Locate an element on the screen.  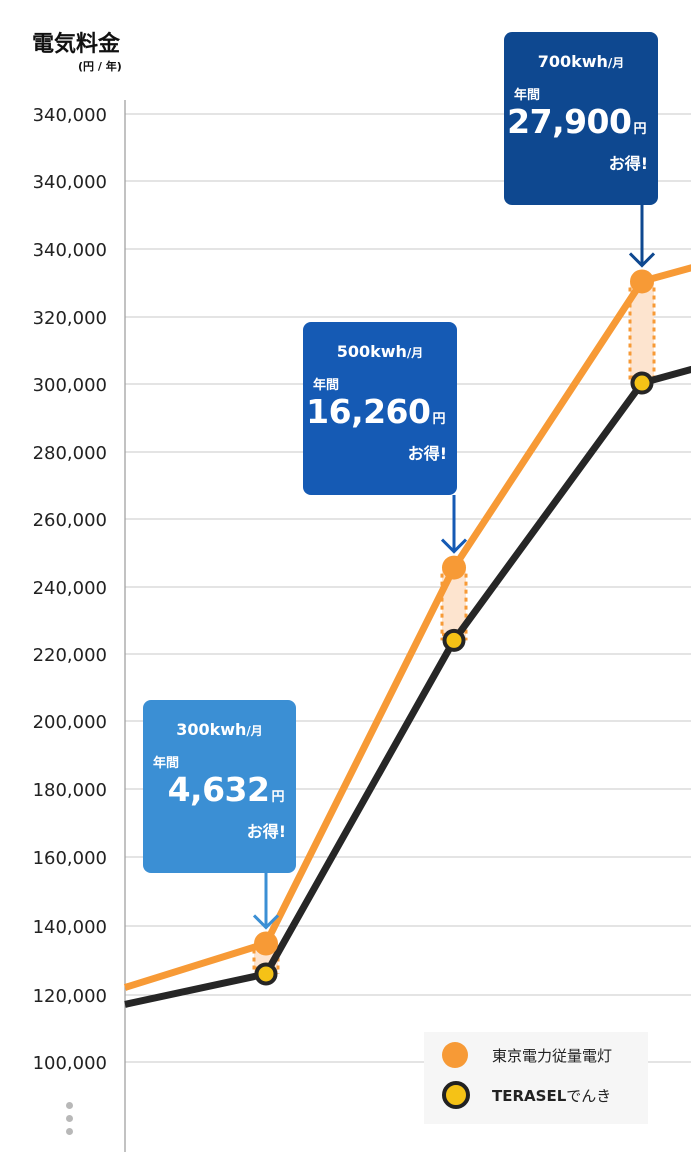
savings-callout-500: 500kwh/月 年間 16,260 円 お得! is located at coordinates (380, 408).